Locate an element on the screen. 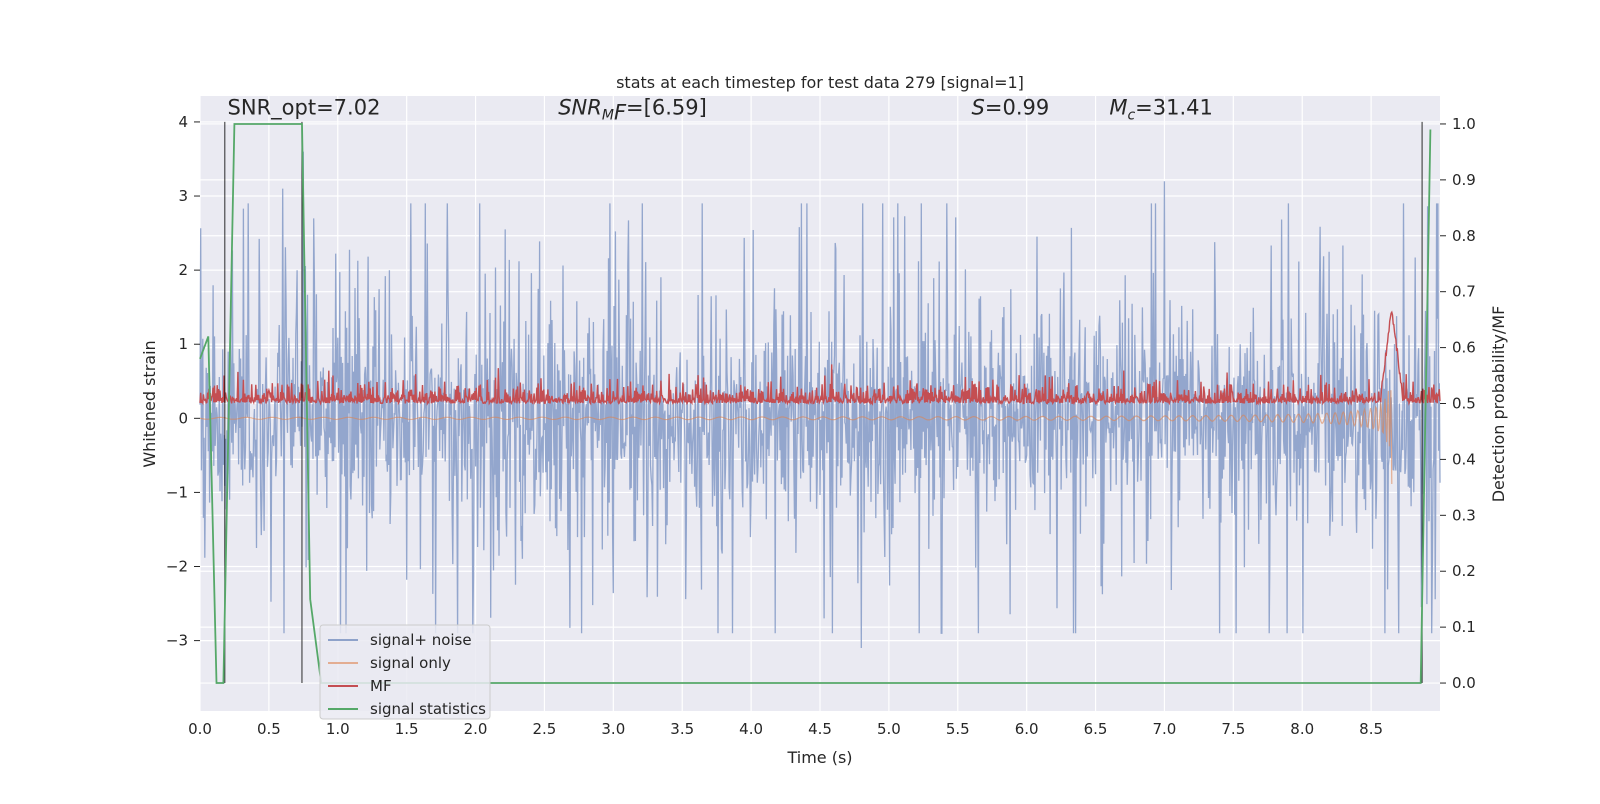 This screenshot has width=1600, height=804. y-left-tick-label: −1 is located at coordinates (177, 492).